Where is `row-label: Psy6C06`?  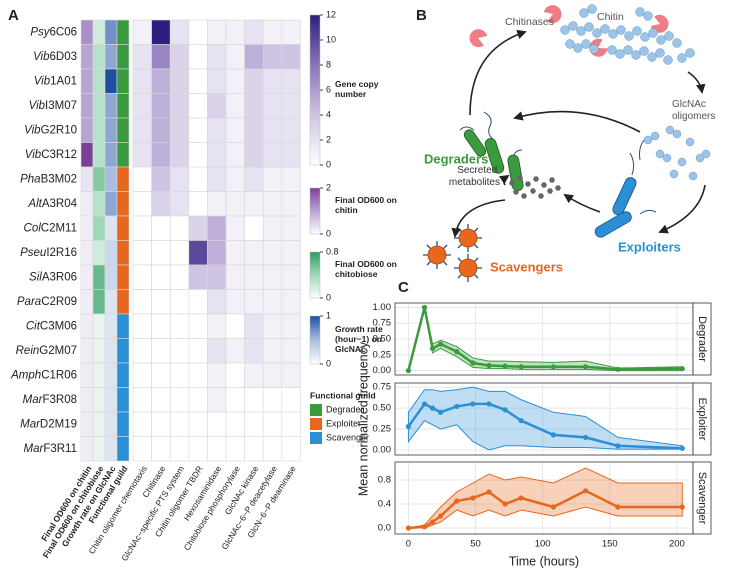 row-label: Psy6C06 is located at coordinates (53, 32).